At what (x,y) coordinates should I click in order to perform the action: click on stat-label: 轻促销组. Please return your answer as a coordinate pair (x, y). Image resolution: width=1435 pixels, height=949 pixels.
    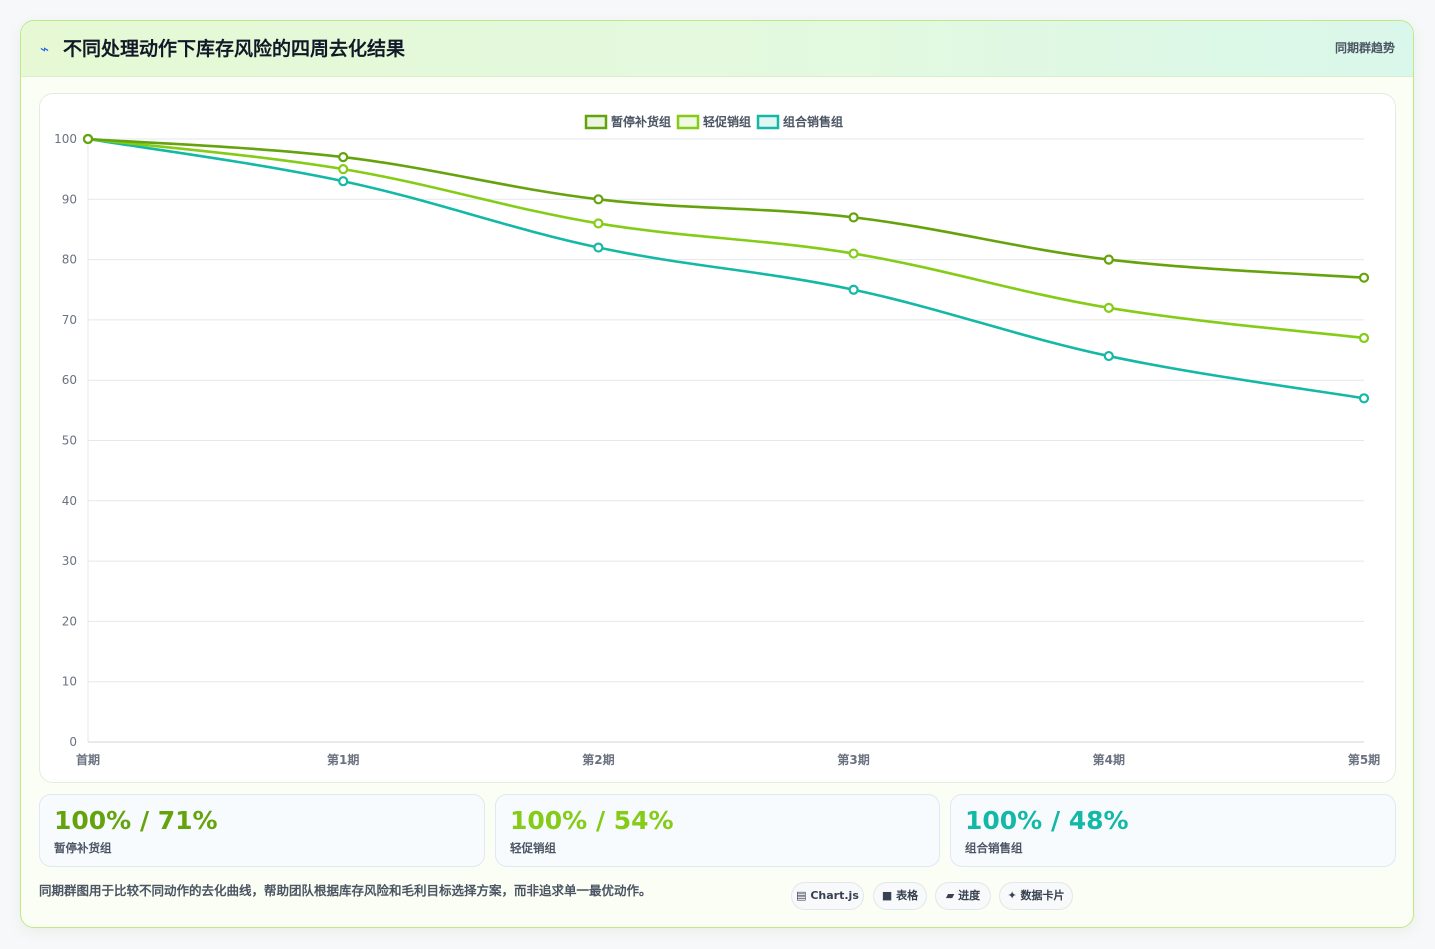
    Looking at the image, I should click on (533, 848).